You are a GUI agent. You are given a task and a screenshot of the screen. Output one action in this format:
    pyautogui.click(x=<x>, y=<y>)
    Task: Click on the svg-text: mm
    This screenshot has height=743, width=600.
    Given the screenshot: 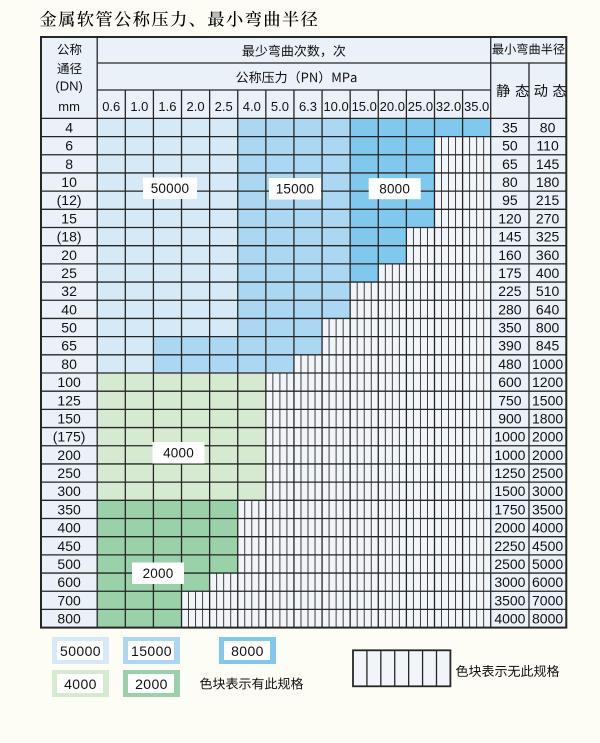 What is the action you would take?
    pyautogui.click(x=69, y=106)
    